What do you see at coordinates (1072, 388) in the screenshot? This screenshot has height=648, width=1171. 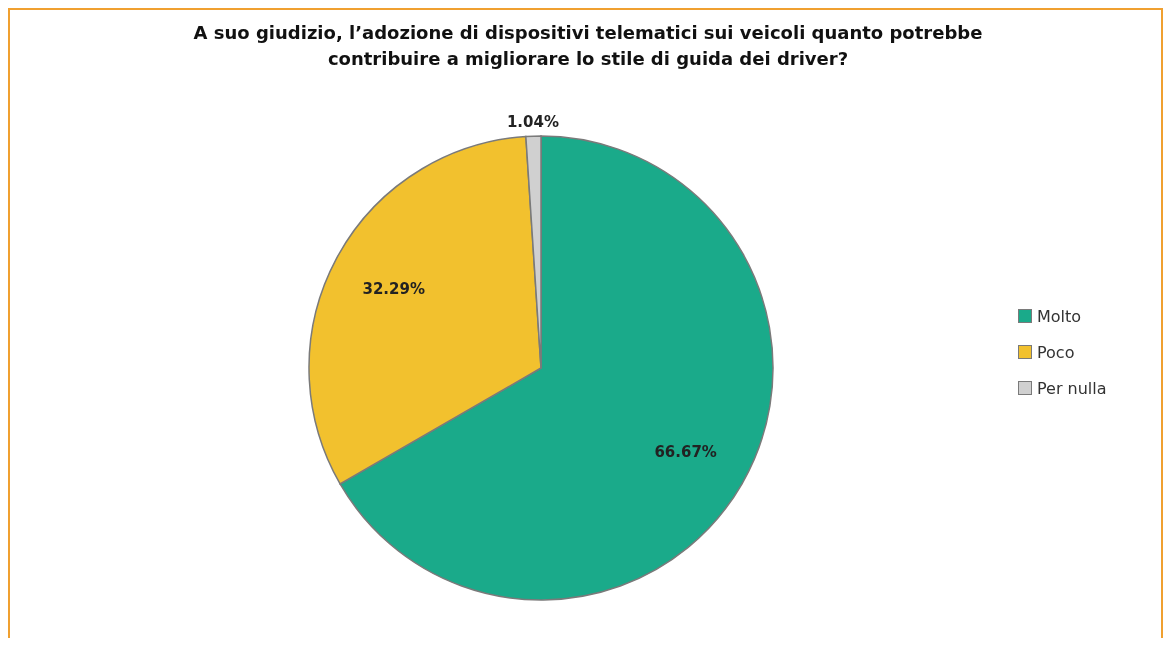 I see `legend-label: Per nulla` at bounding box center [1072, 388].